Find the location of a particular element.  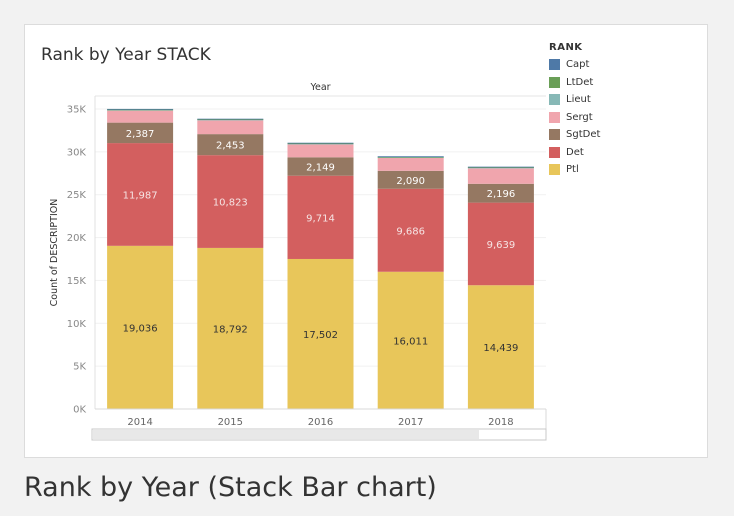

chart-title: Rank by Year STACK is located at coordinates (126, 55).